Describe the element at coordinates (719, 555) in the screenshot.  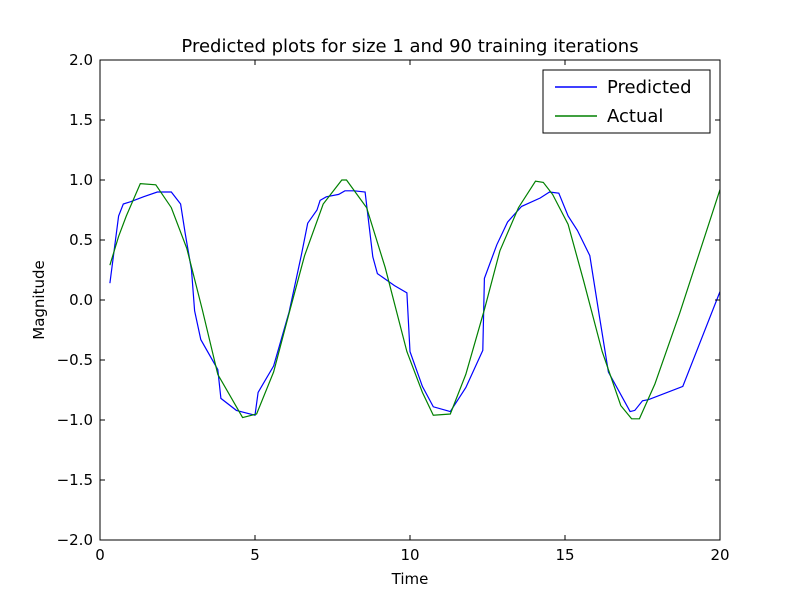
I see `x-tick-label: 20` at that location.